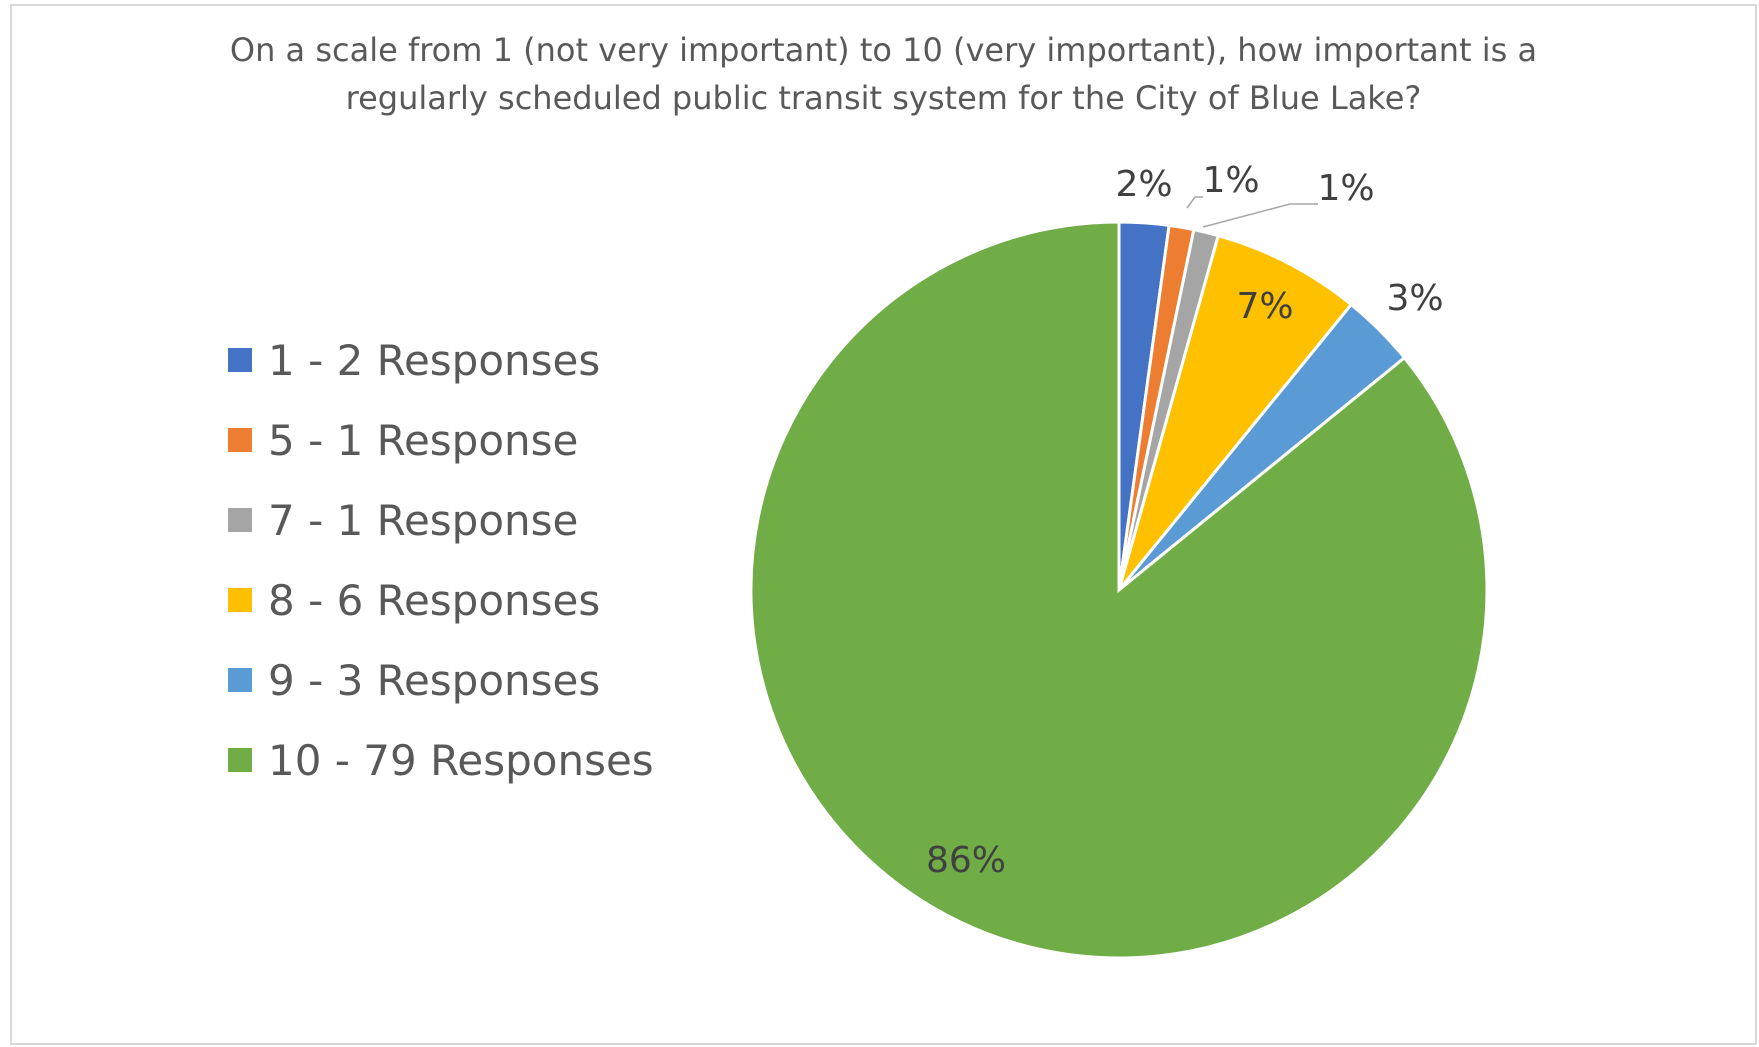 The image size is (1759, 1047). I want to click on legend-item-5-1: 5 - 1 Response, so click(441, 440).